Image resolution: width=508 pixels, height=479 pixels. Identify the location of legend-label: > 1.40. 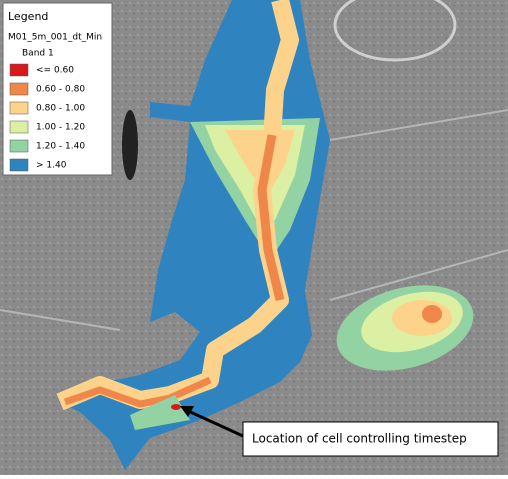
(51, 166).